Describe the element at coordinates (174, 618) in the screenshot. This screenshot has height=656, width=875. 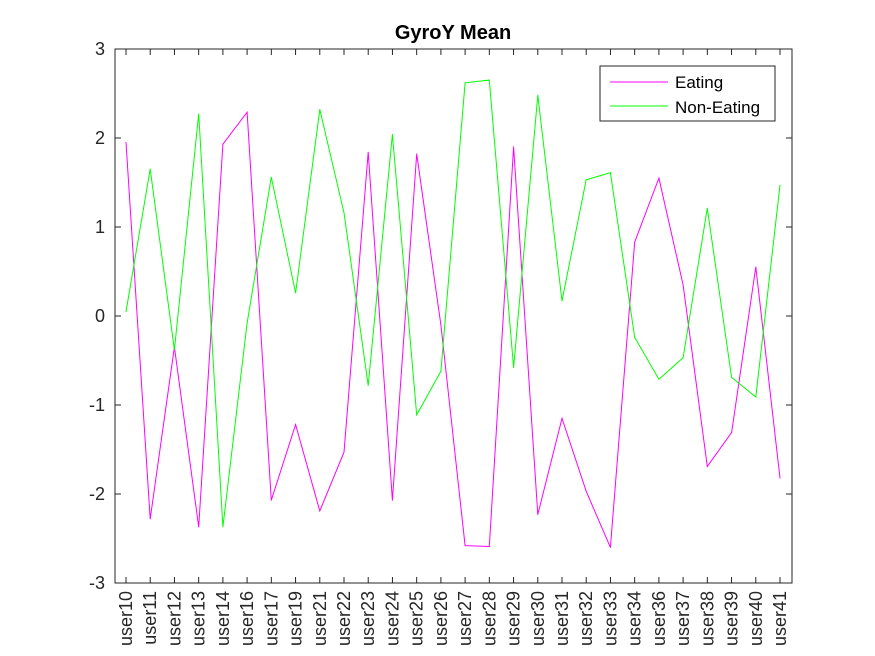
I see `x-tick-label: user12` at that location.